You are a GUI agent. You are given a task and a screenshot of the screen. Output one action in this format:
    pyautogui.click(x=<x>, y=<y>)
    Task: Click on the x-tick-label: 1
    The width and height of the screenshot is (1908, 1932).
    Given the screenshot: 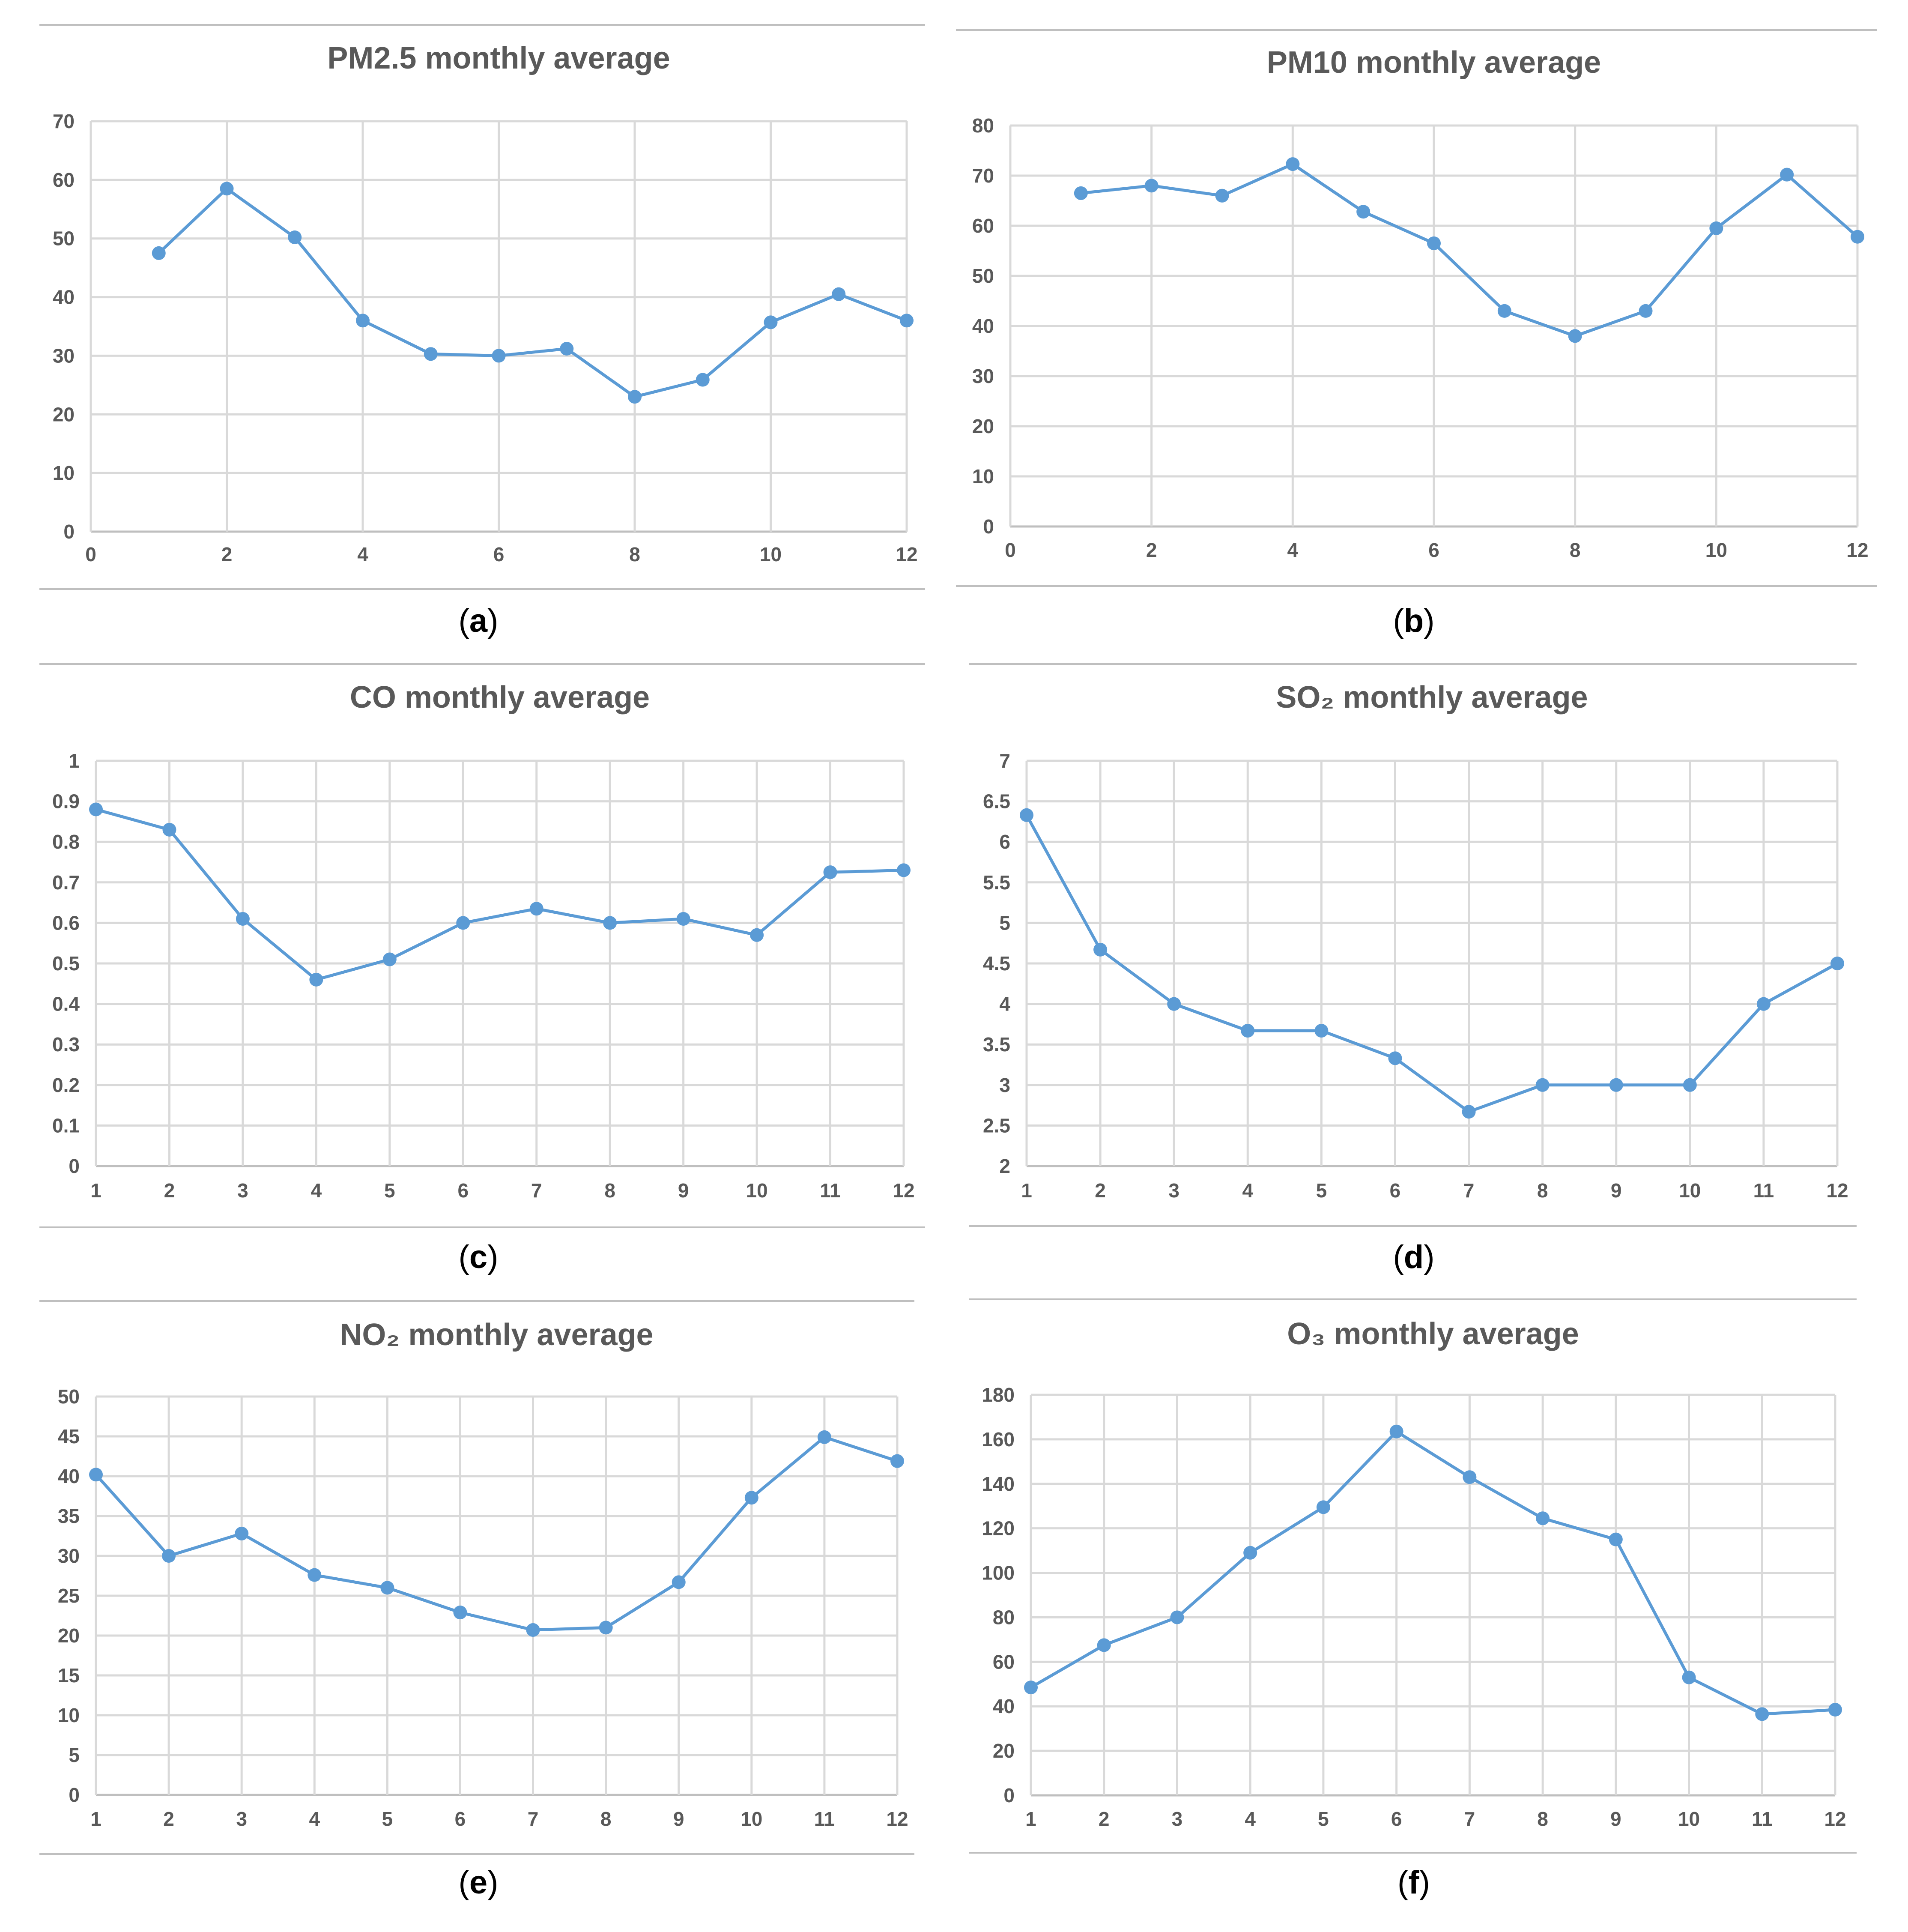 What is the action you would take?
    pyautogui.click(x=96, y=1190)
    